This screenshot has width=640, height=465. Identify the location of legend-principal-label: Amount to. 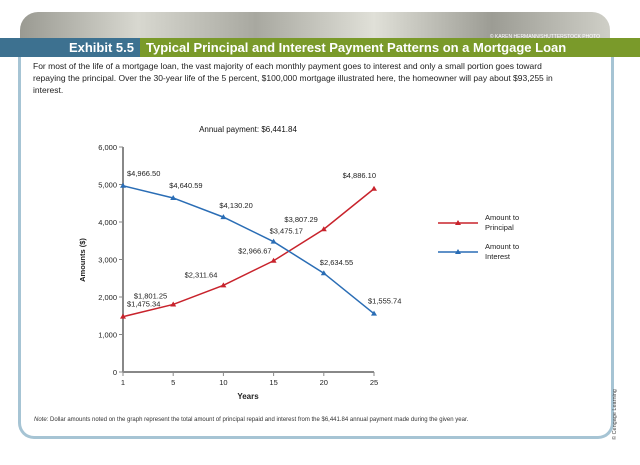
(502, 217).